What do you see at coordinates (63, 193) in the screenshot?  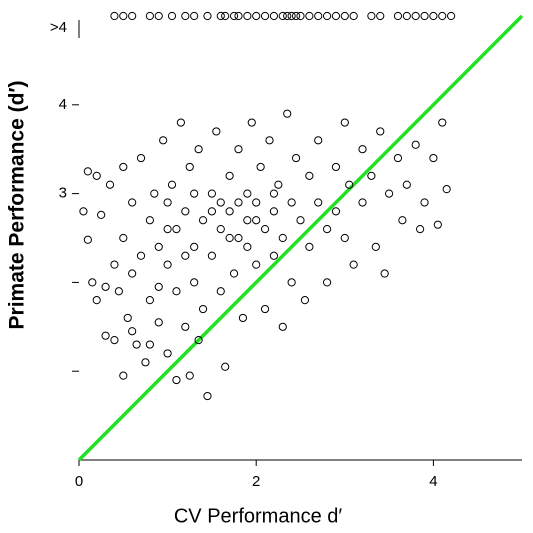 I see `y-tick-label: 3` at bounding box center [63, 193].